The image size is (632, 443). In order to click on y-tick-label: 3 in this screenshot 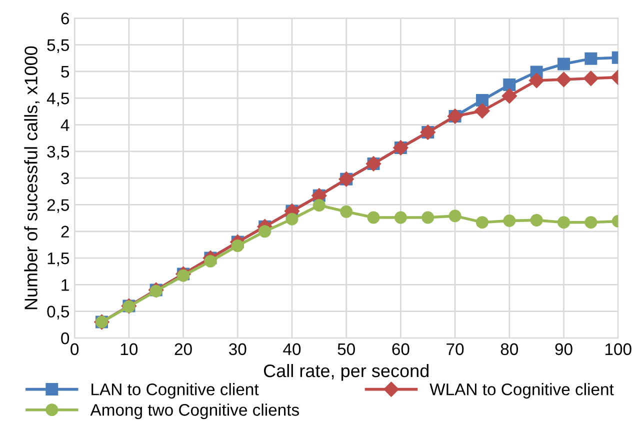, I will do `click(65, 178)`.